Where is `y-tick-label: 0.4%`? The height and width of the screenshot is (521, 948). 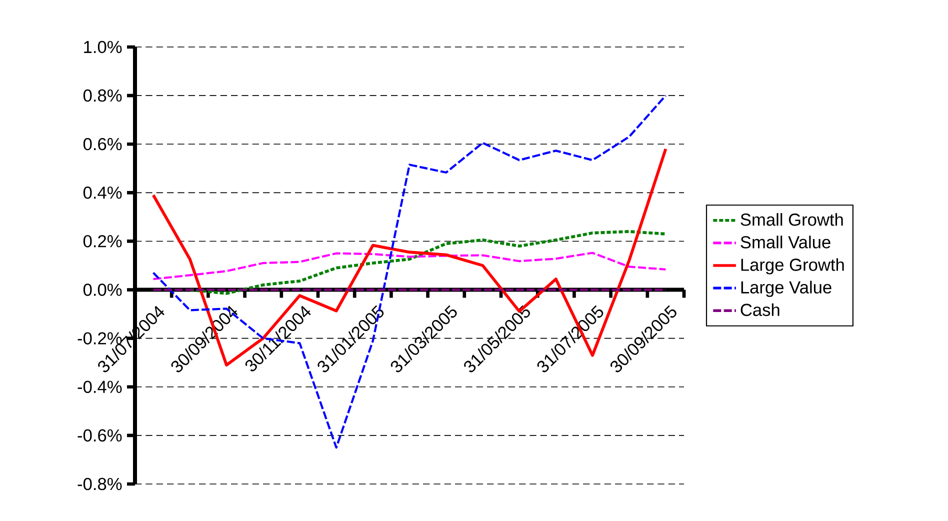 y-tick-label: 0.4% is located at coordinates (102, 192).